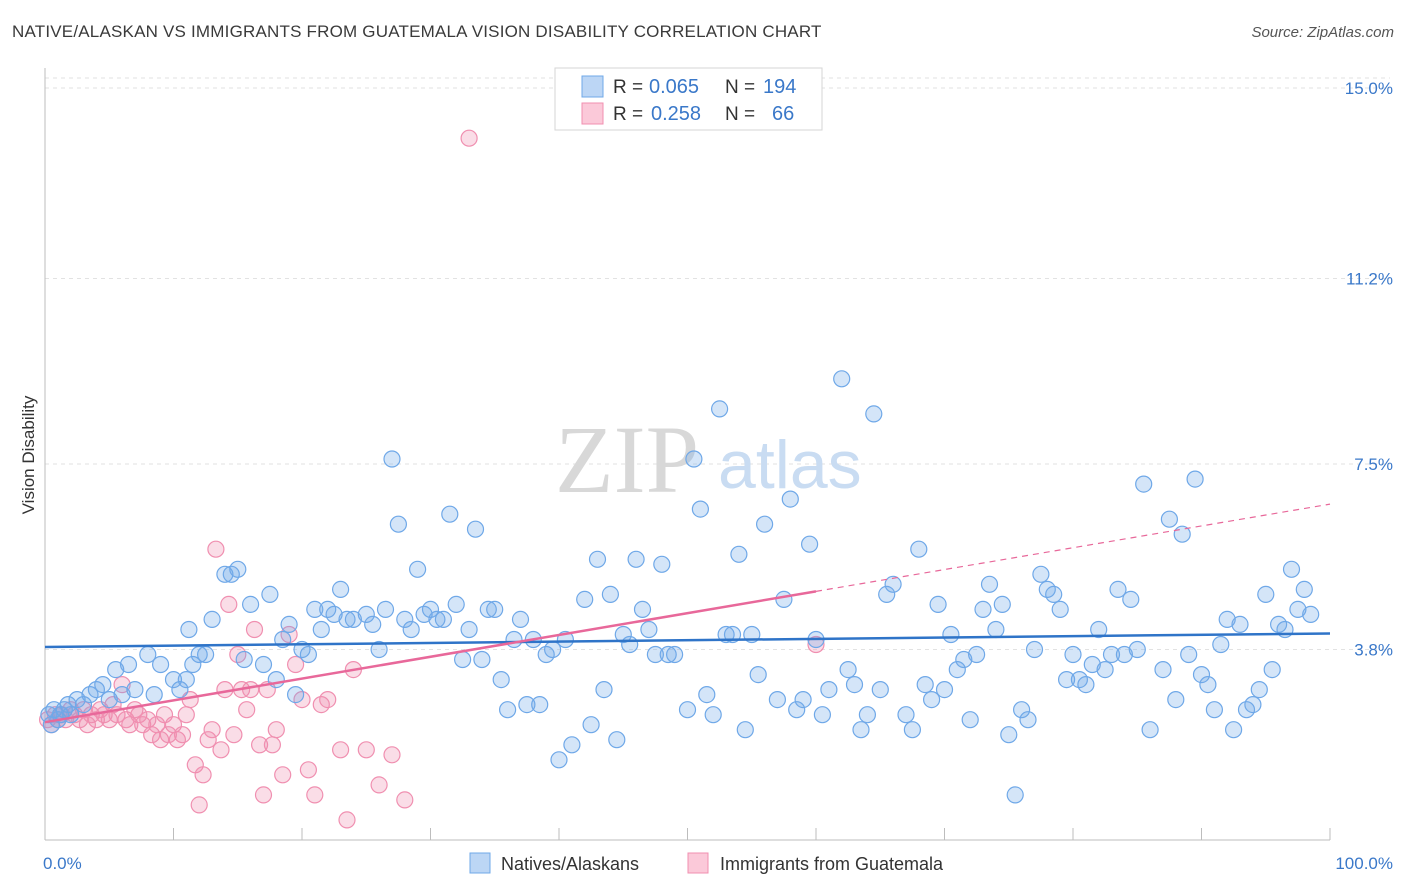 The image size is (1406, 892). Describe the element at coordinates (779, 87) in the screenshot. I see `legend-n-value-natives: 194` at that location.